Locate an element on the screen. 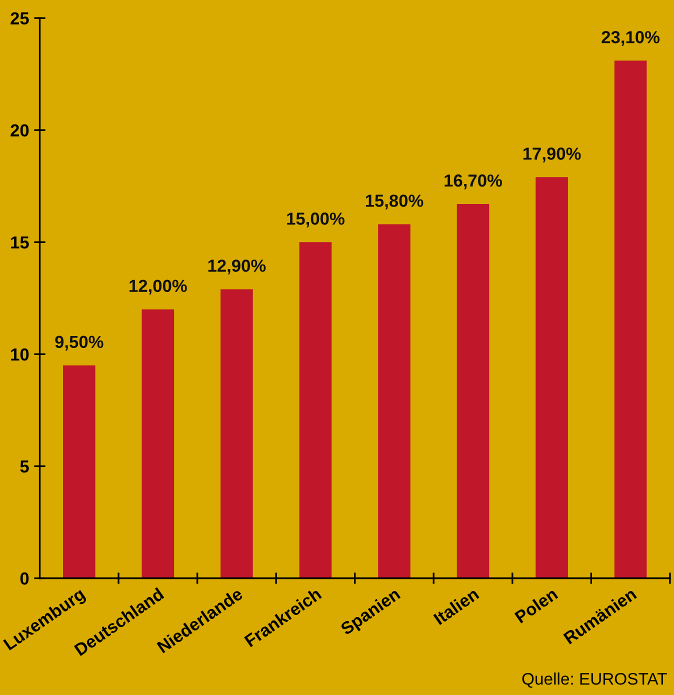 The width and height of the screenshot is (674, 695). y-tick-label: 5 is located at coordinates (24, 466).